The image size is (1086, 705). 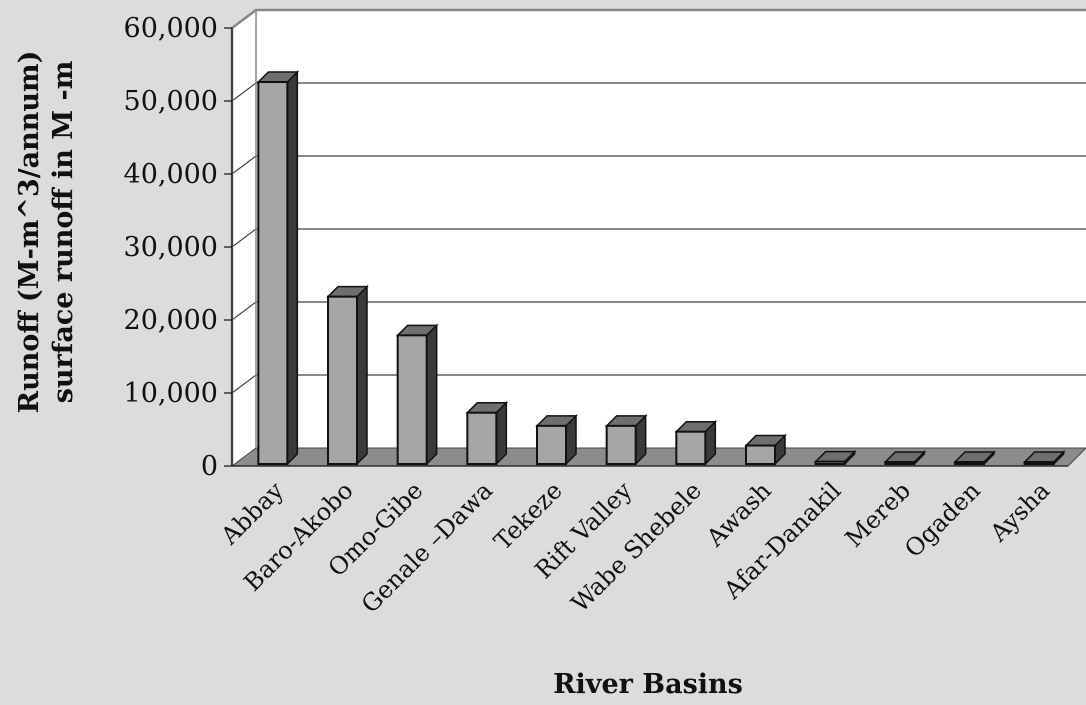 What do you see at coordinates (942, 519) in the screenshot?
I see `x-tick-label: Ogaden` at bounding box center [942, 519].